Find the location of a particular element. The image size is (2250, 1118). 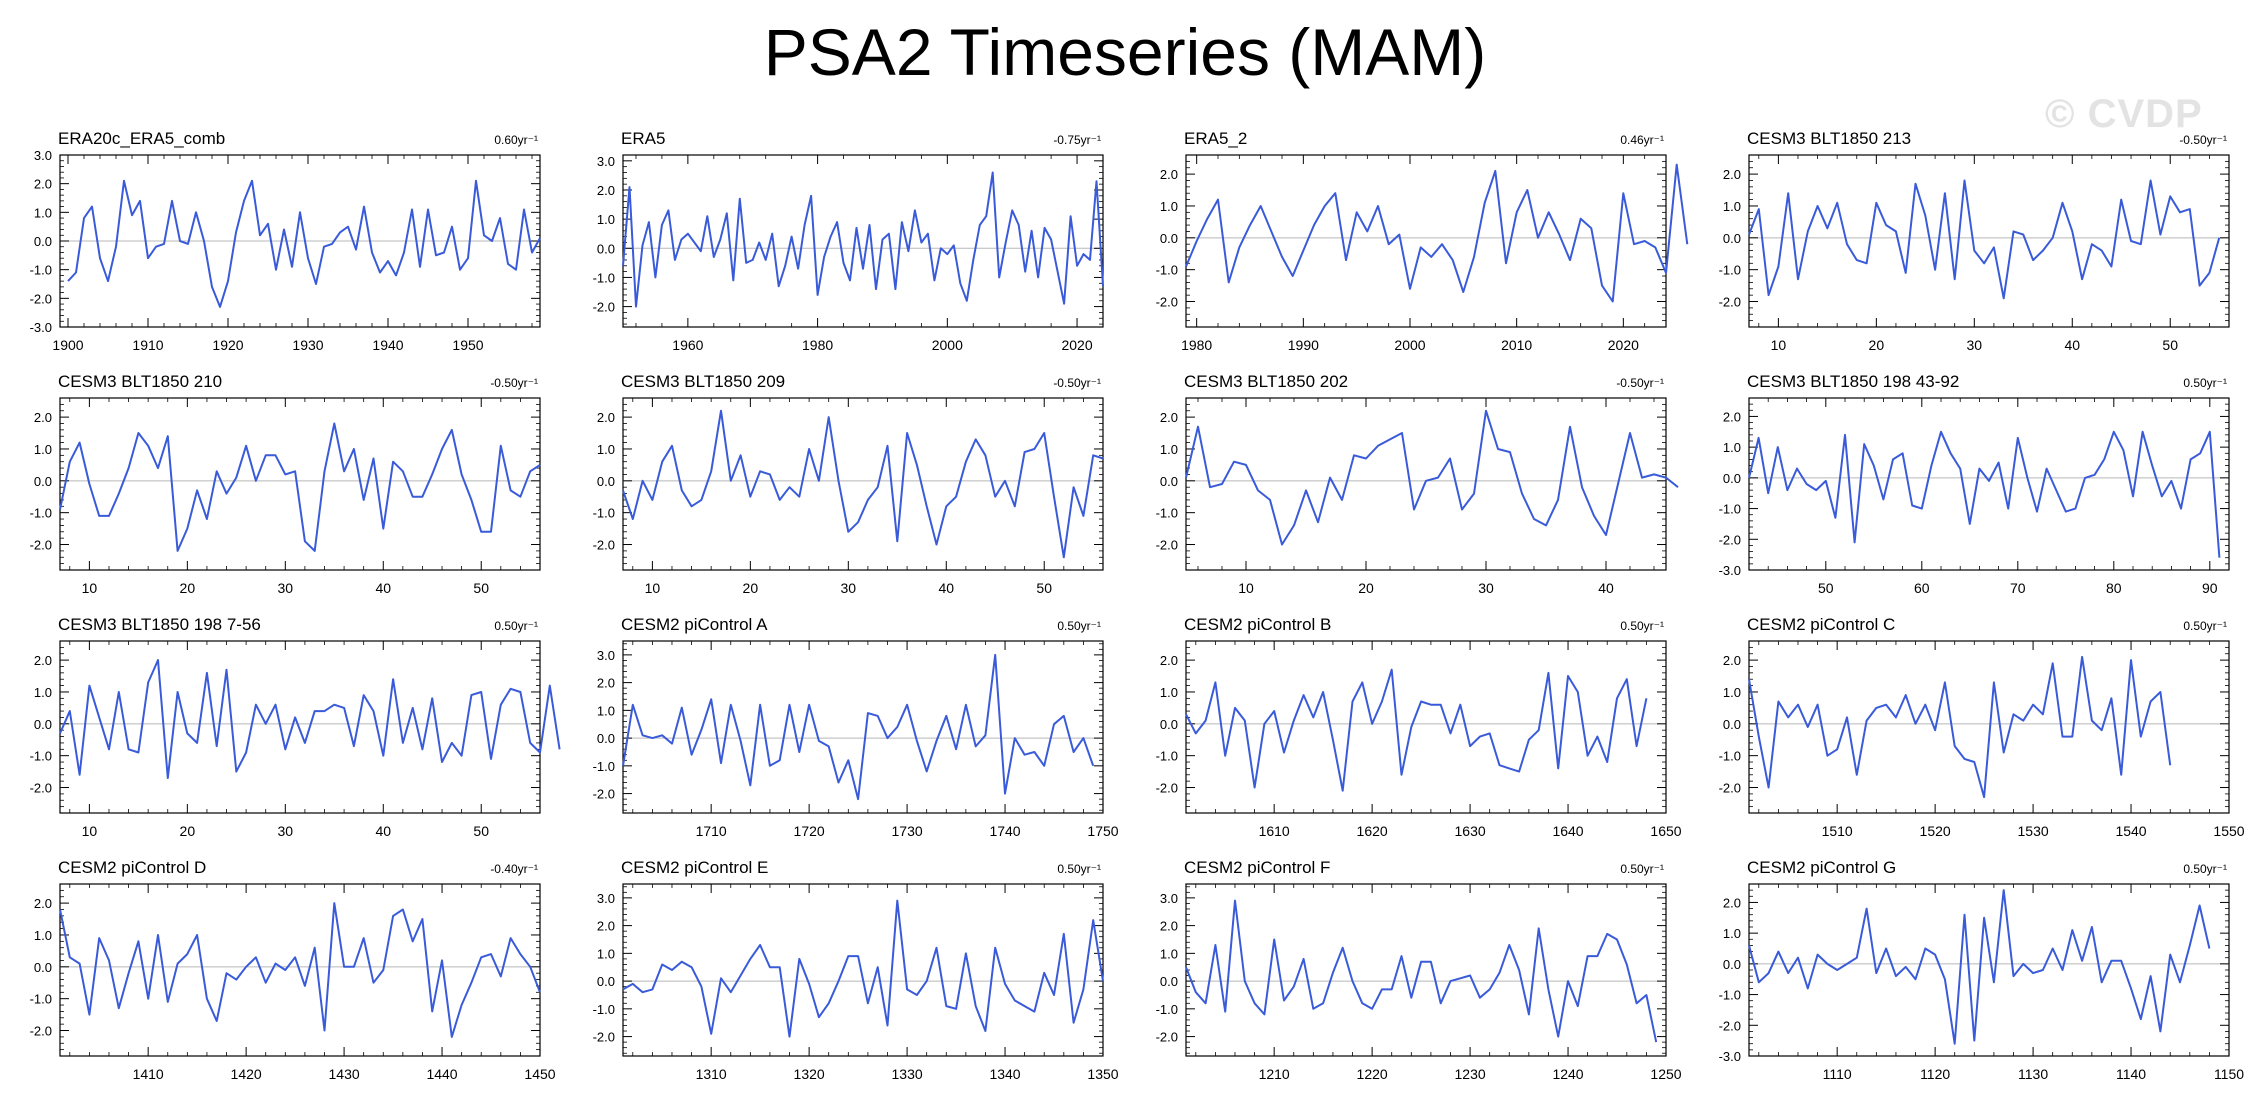

panel-title: CESM3 BLT1850 210 is located at coordinates (140, 381).